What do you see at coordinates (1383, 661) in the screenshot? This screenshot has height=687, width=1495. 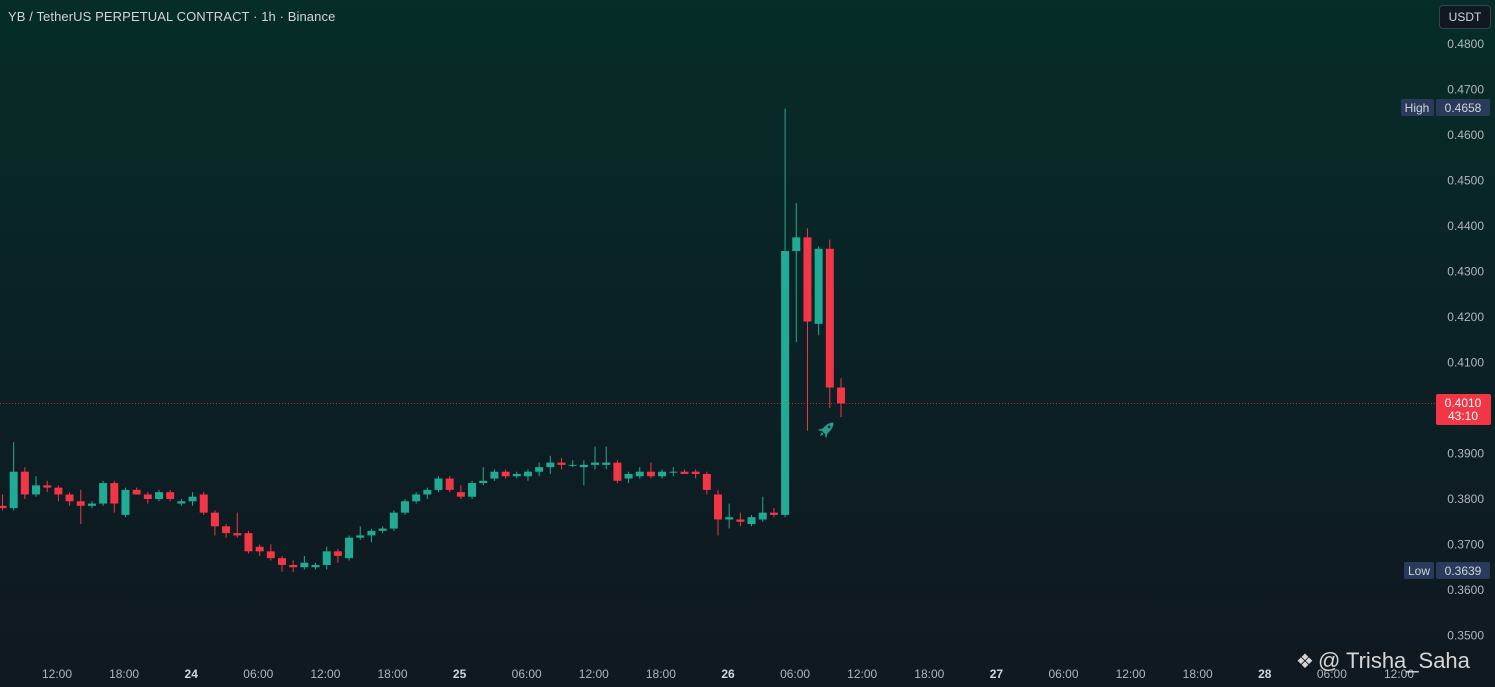 I see `watermark: ❖ @ Trisha_Saha` at bounding box center [1383, 661].